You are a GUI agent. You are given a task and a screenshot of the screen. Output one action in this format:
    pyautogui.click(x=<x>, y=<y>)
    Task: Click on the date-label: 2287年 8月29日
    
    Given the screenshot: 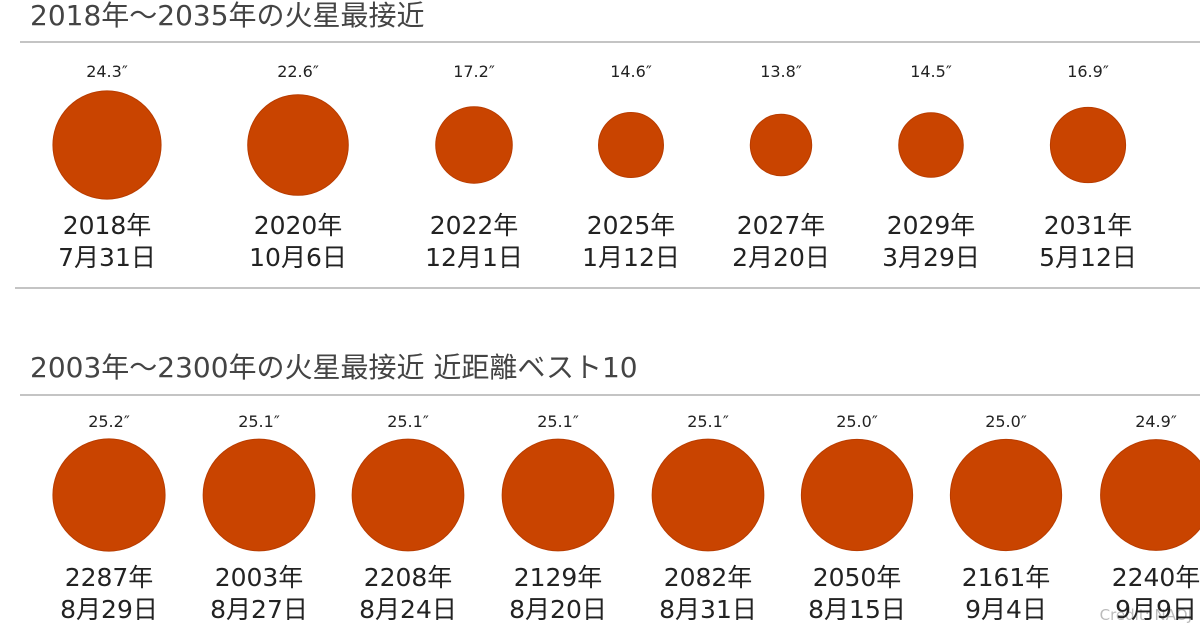 What is the action you would take?
    pyautogui.click(x=109, y=593)
    